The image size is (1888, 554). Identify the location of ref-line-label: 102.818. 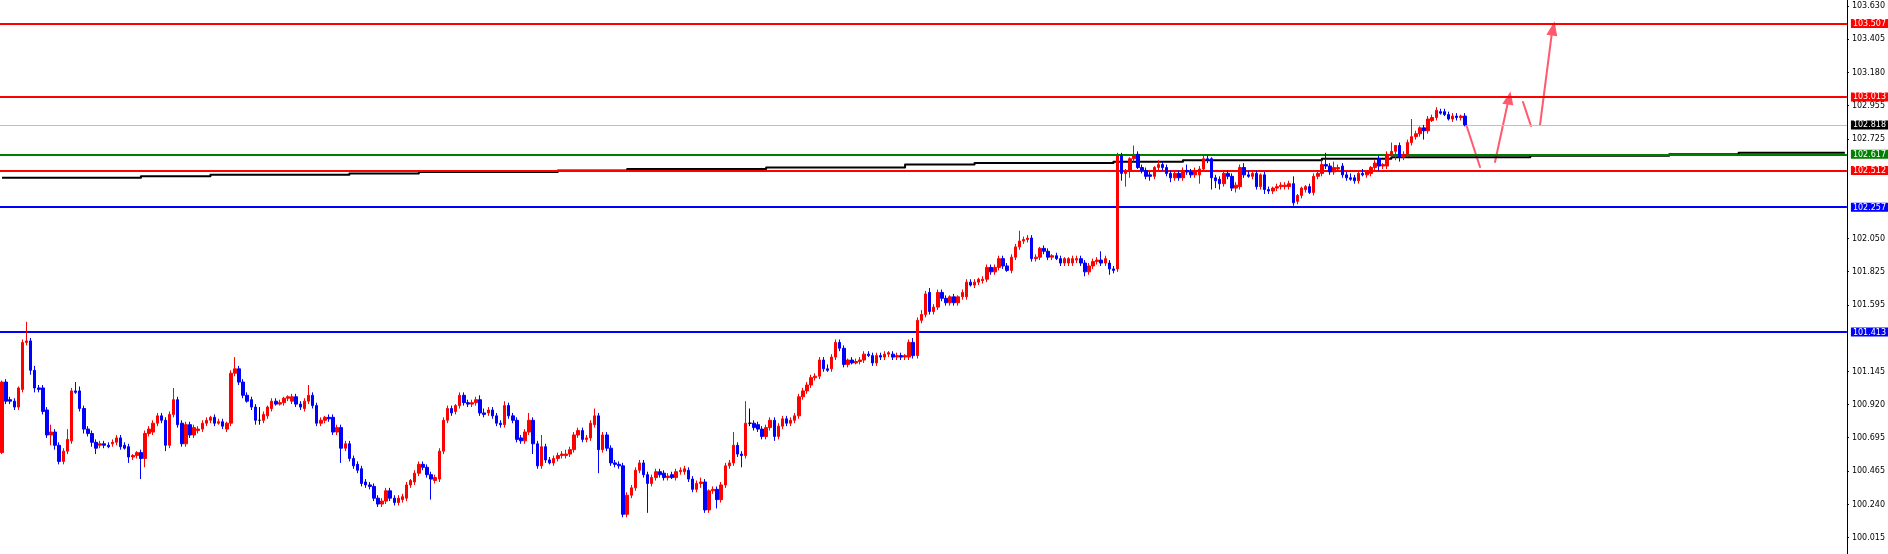
(1869, 125).